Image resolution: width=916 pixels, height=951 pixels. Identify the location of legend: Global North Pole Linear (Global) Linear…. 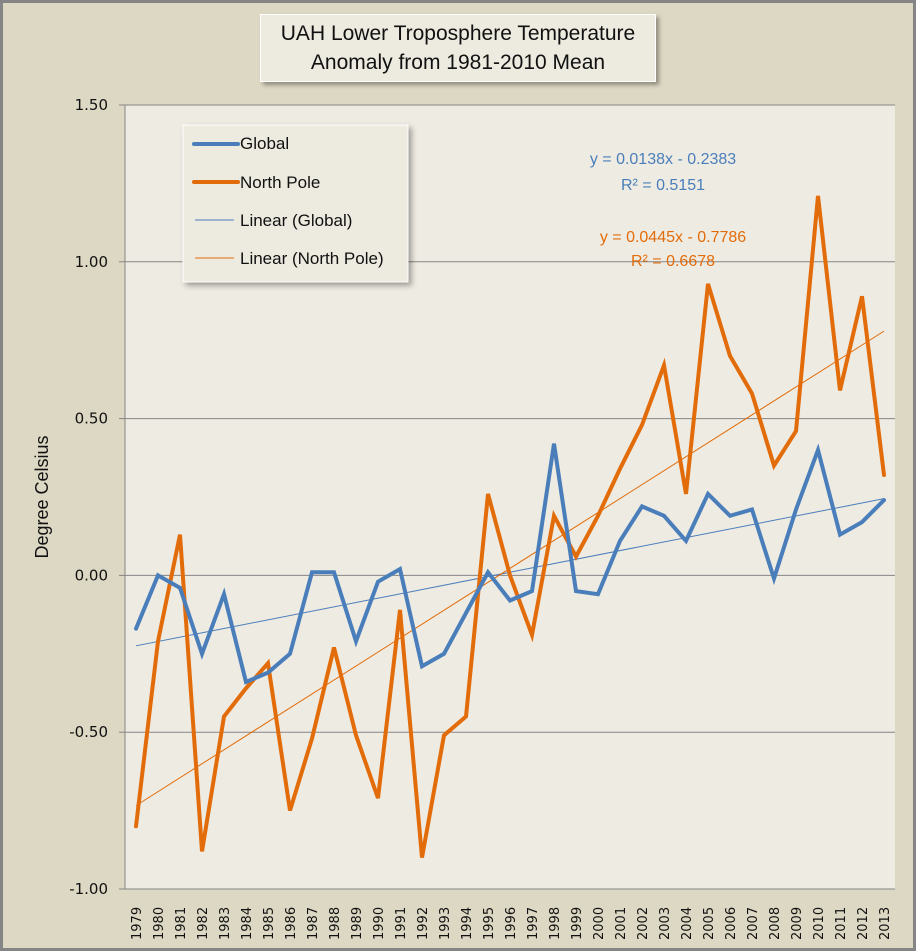
(295, 203).